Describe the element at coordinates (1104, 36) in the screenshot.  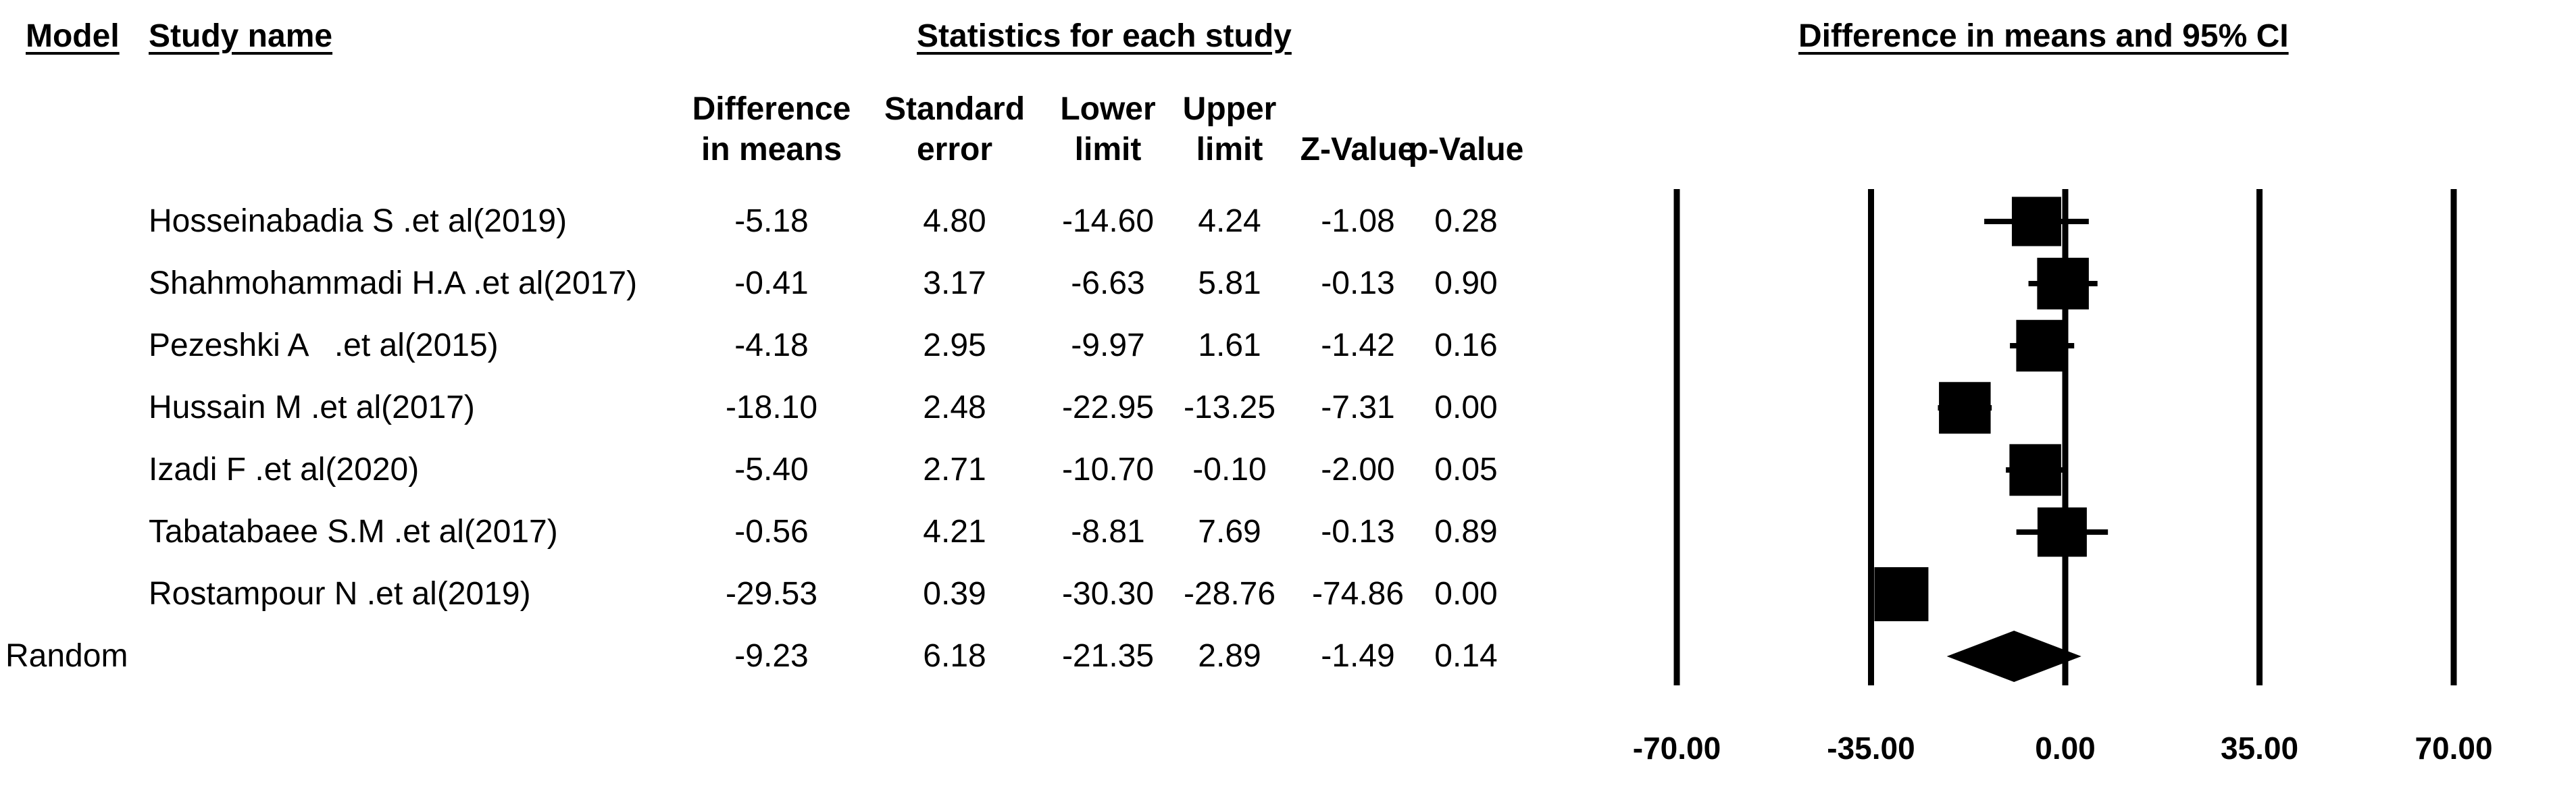
I see `statistics-header: Statistics for each study` at that location.